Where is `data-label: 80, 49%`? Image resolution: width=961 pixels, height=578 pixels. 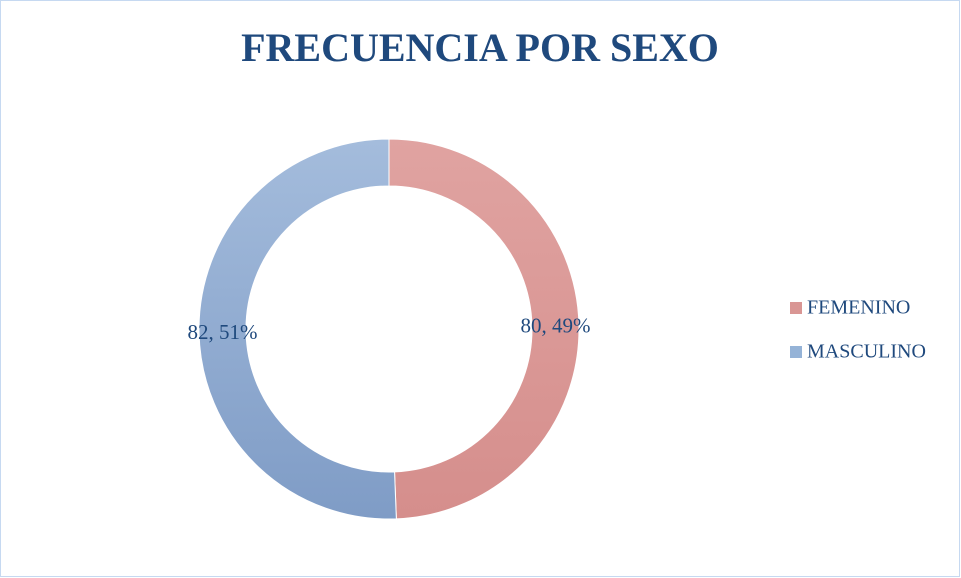 data-label: 80, 49% is located at coordinates (555, 326).